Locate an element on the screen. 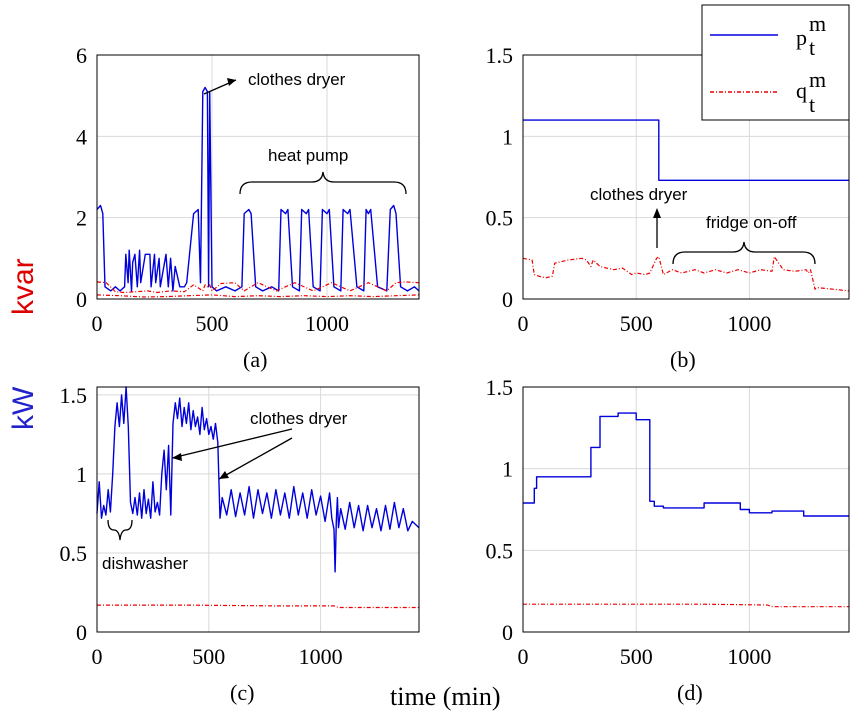  brace-fridge is located at coordinates (744, 253).